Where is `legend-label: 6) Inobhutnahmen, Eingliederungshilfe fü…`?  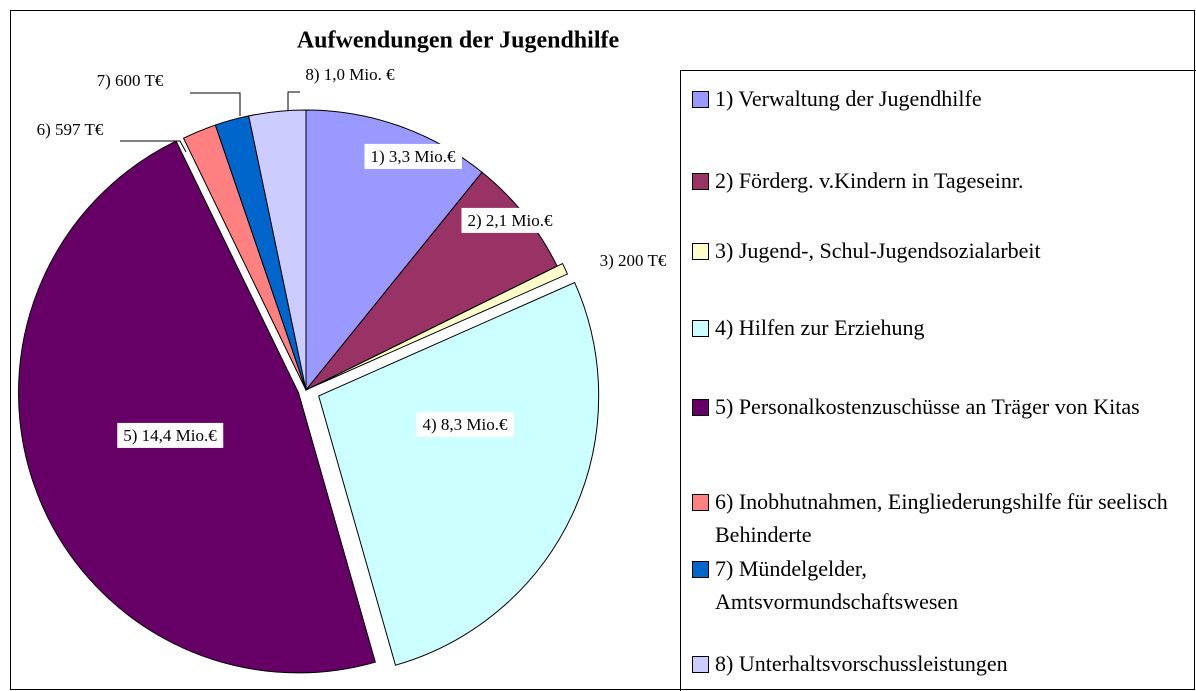
legend-label: 6) Inobhutnahmen, Eingliederungshilfe fü… is located at coordinates (941, 518).